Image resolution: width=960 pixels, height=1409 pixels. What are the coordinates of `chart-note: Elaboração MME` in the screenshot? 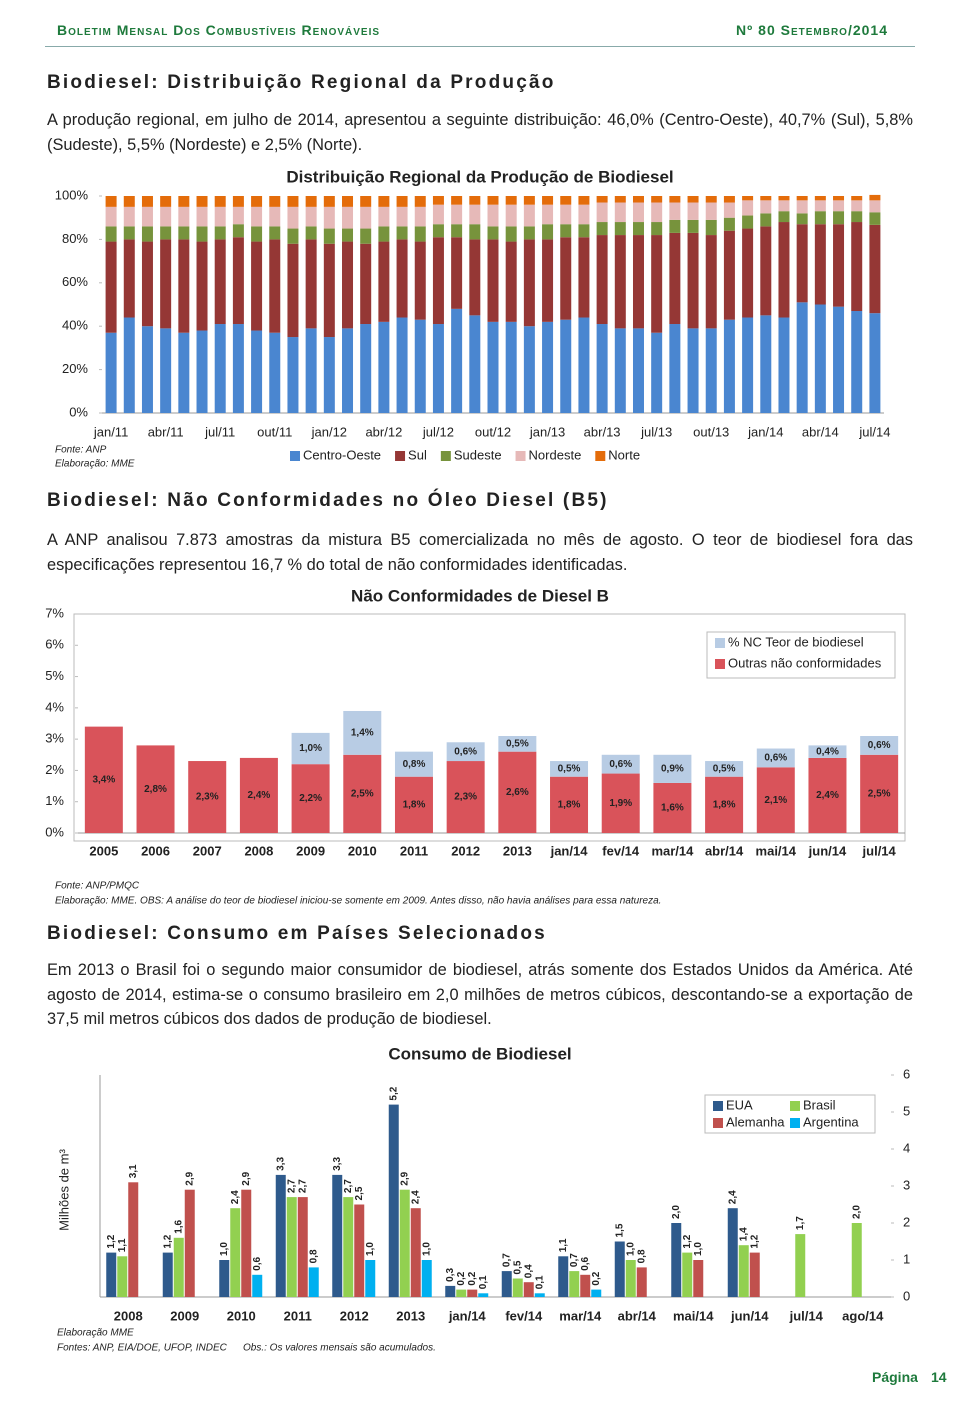 It's located at (95, 1333).